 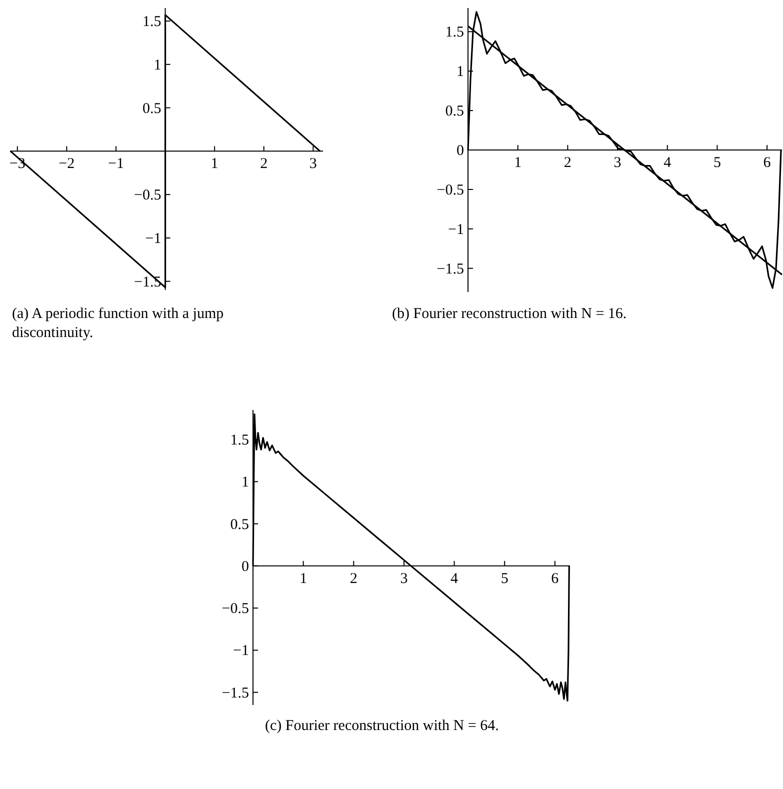 I want to click on x-tick-label: −2, so click(x=66, y=164).